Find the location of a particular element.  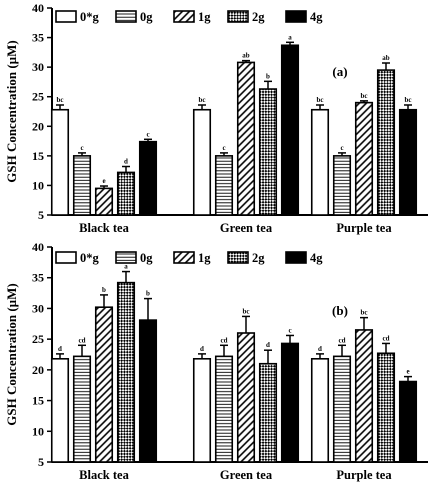

y-axis-title: GSH Concentration (µM) is located at coordinates (11, 111).